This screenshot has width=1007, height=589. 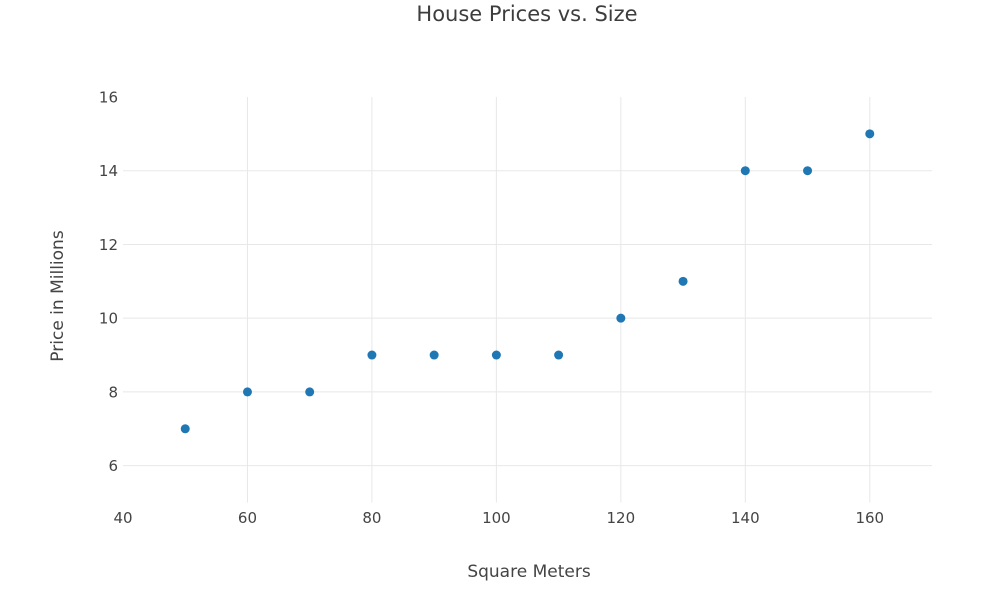 What do you see at coordinates (113, 466) in the screenshot?
I see `y-tick-label: 6` at bounding box center [113, 466].